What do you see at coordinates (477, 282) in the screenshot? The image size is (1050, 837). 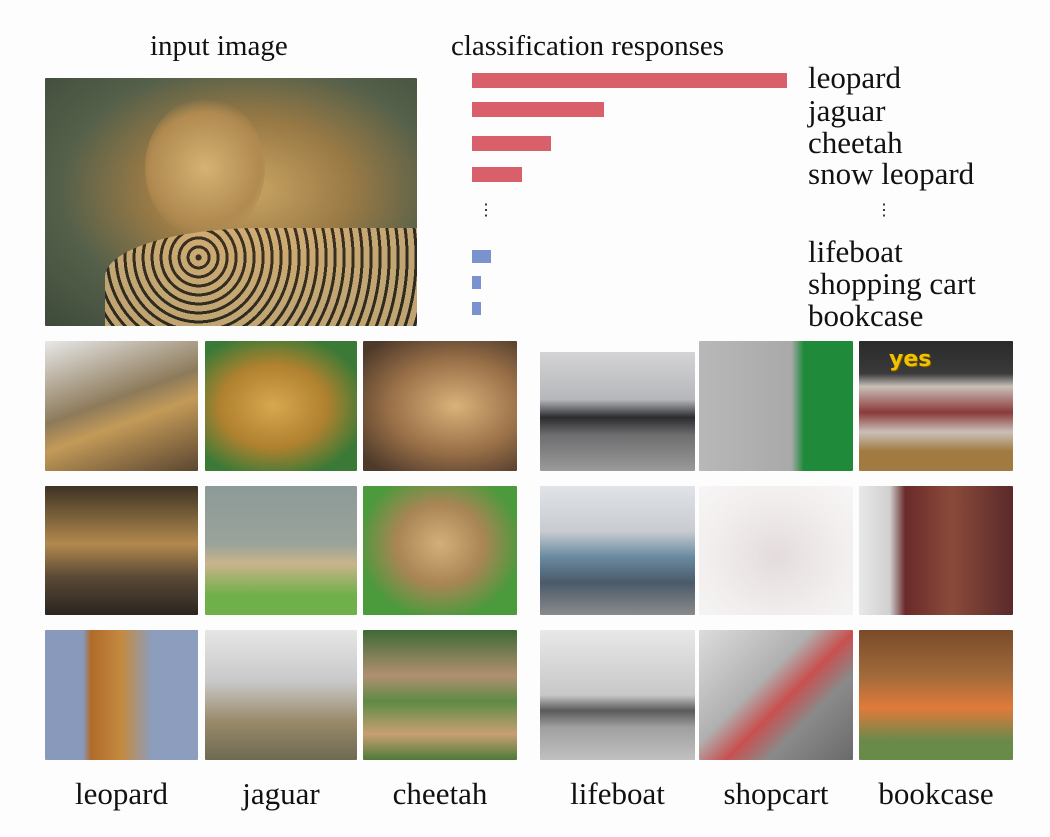 I see `bar-shopping-cart` at bounding box center [477, 282].